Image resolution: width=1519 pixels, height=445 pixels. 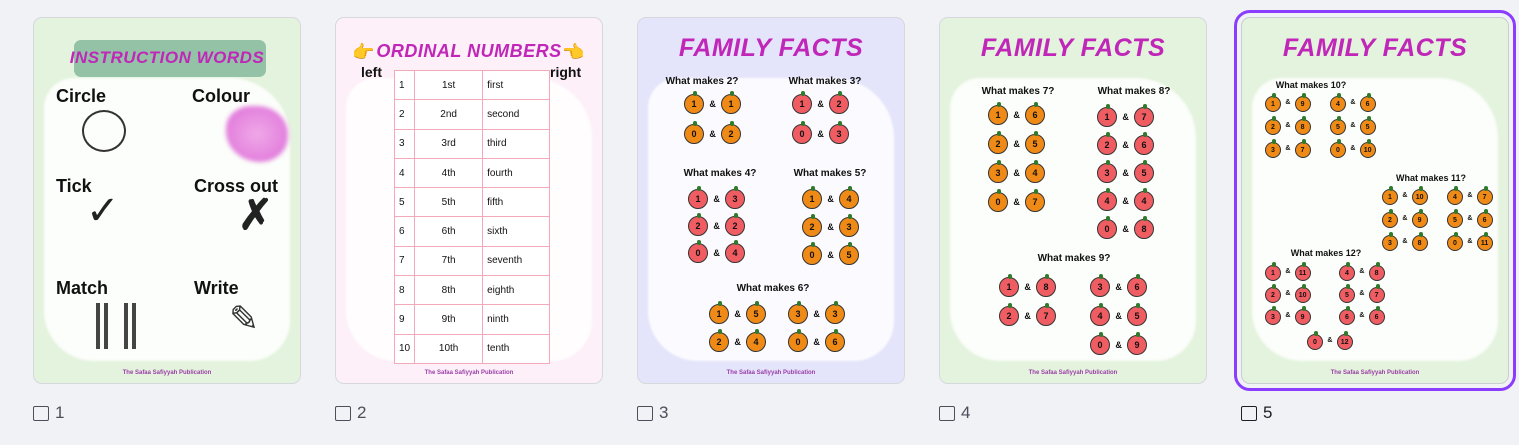 I want to click on page-title: INSTRUCTION WORDS, so click(x=167, y=57).